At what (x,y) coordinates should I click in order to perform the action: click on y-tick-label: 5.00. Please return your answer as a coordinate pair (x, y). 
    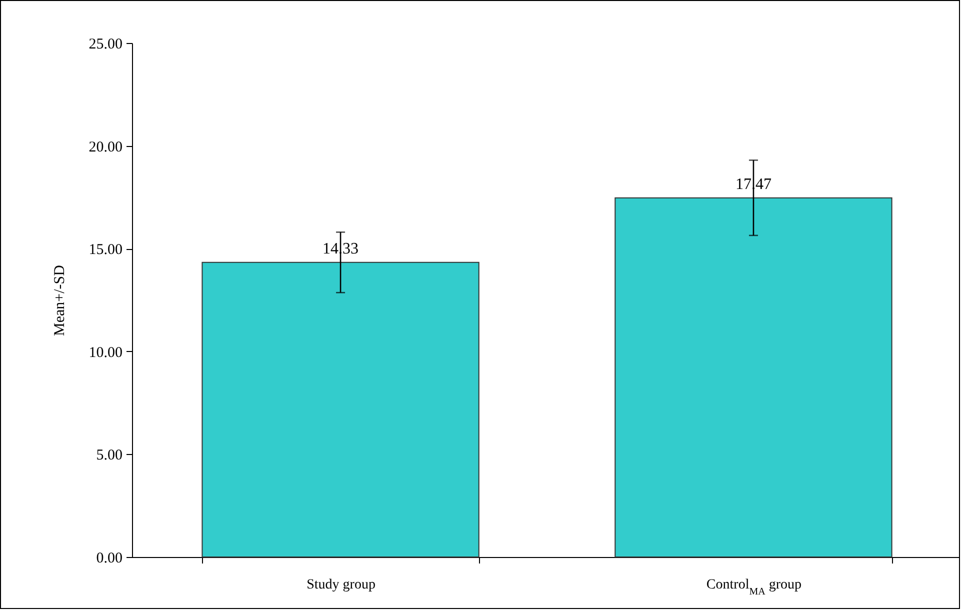
    Looking at the image, I should click on (109, 456).